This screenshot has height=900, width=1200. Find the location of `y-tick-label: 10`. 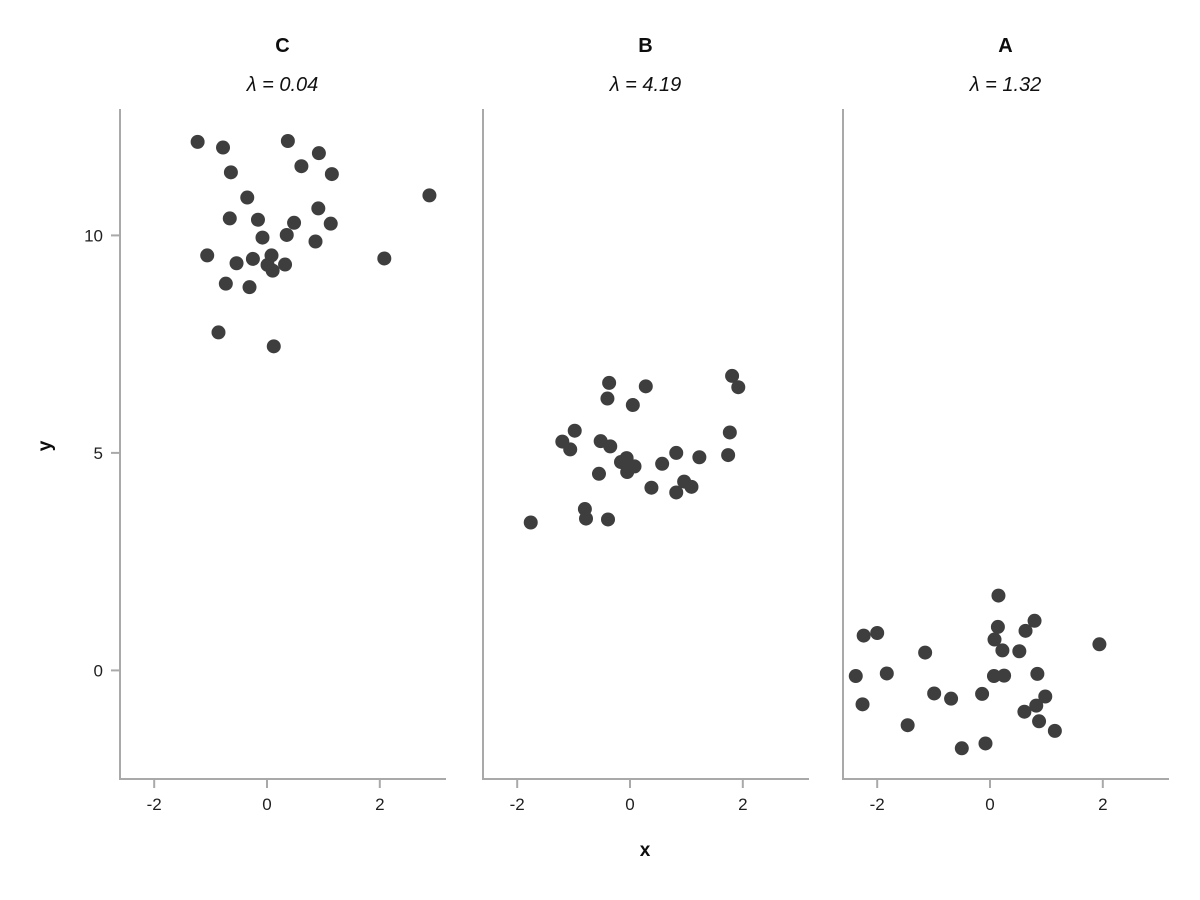

y-tick-label: 10 is located at coordinates (93, 235).